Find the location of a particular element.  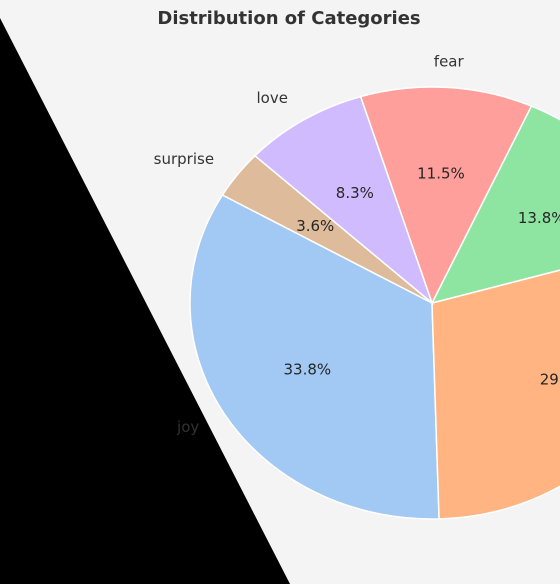

slice-percent-label: 29 is located at coordinates (549, 379).